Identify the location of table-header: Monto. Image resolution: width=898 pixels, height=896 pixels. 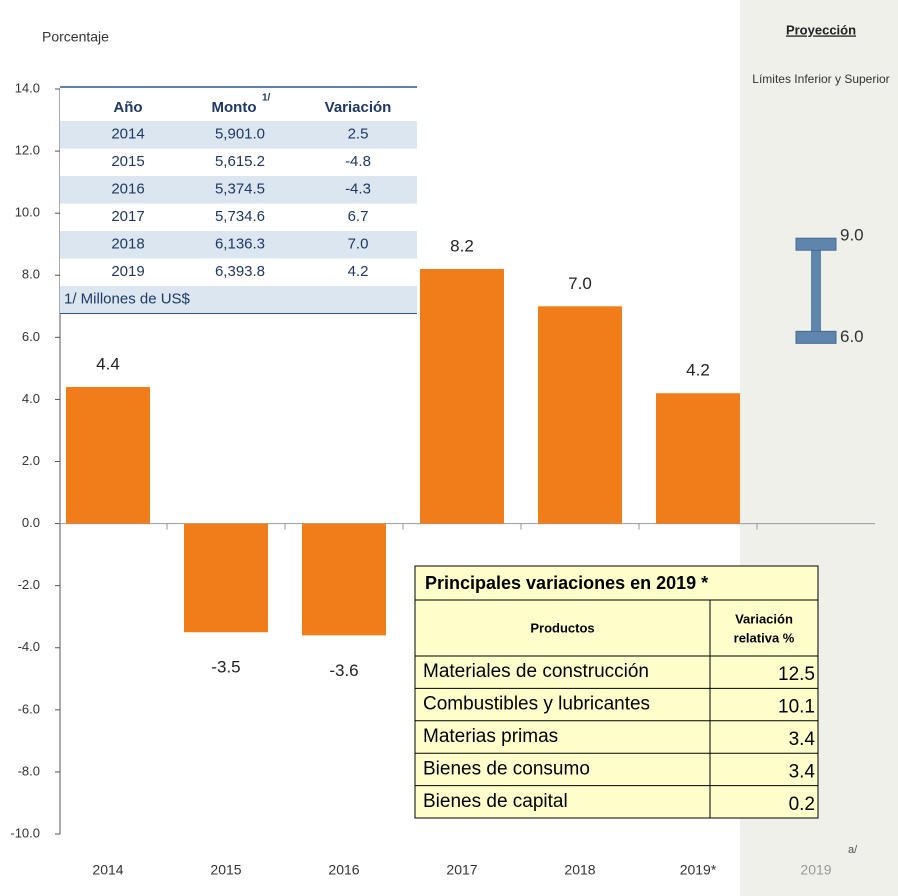
(234, 107).